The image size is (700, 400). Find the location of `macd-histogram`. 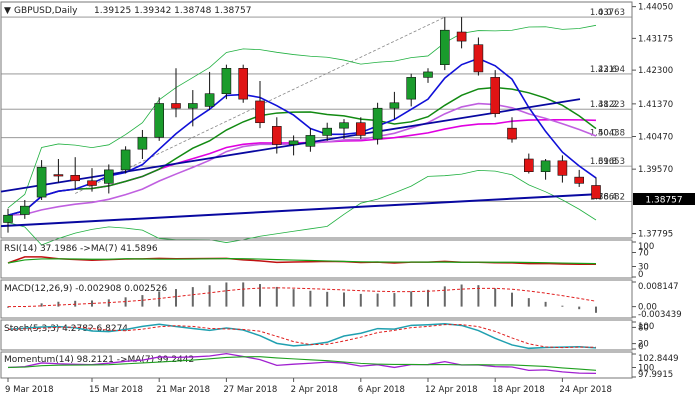

macd-histogram is located at coordinates (302, 297).